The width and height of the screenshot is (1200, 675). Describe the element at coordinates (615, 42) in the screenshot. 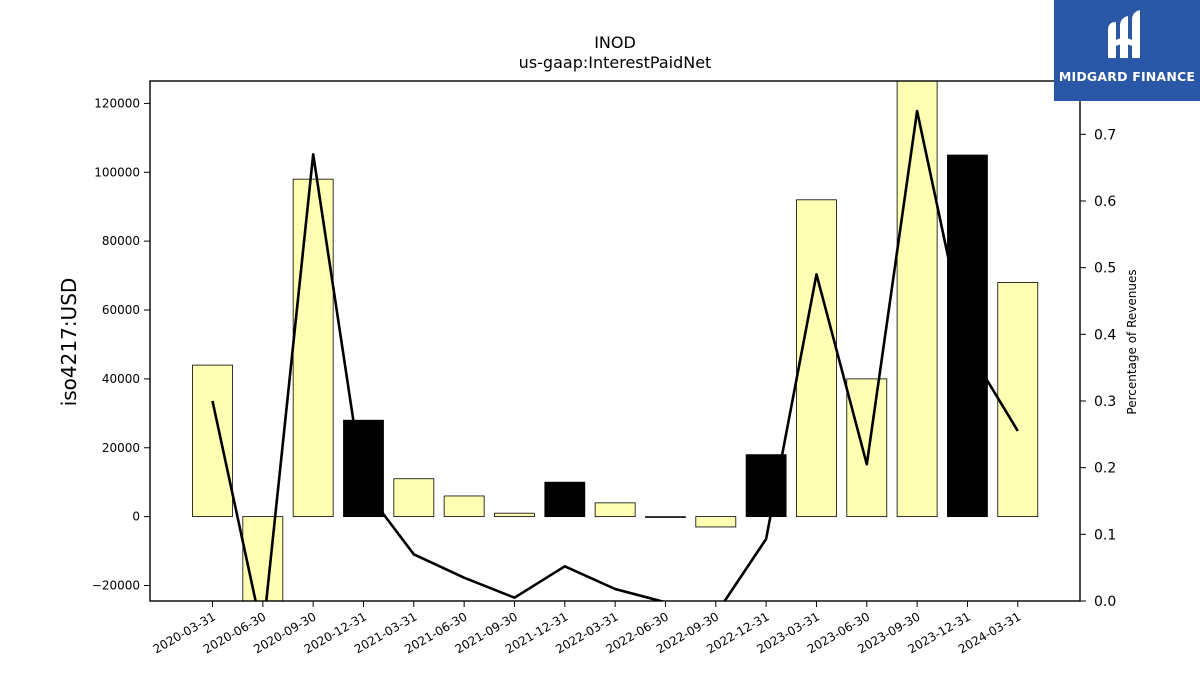

I see `chart-title: INOD` at that location.